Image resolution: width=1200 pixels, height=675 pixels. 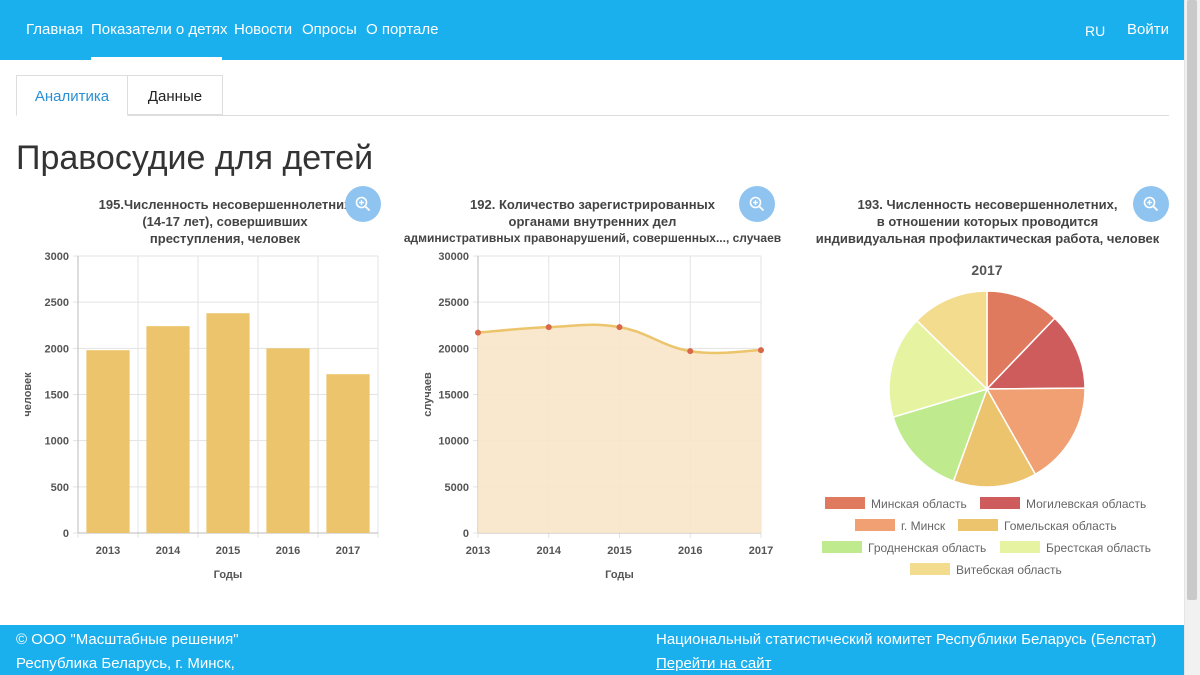 I want to click on bar-chart-y-tick-label: 2500, so click(x=57, y=303).